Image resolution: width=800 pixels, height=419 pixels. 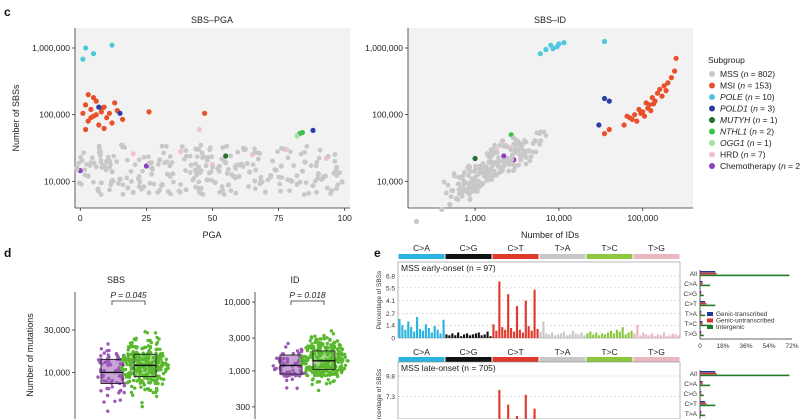 I want to click on spectrum-y-tick-label: 5.5, so click(x=390, y=288).